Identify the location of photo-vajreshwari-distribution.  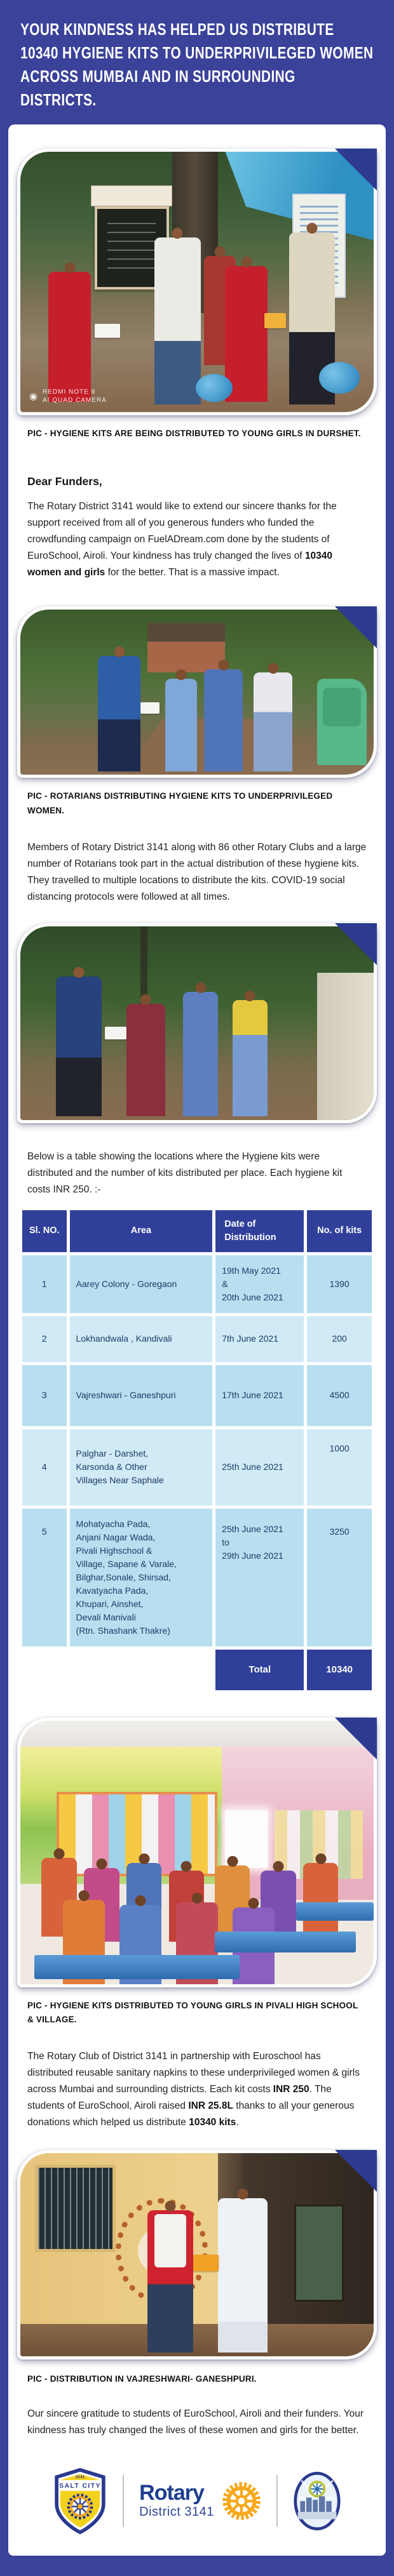
(197, 2255).